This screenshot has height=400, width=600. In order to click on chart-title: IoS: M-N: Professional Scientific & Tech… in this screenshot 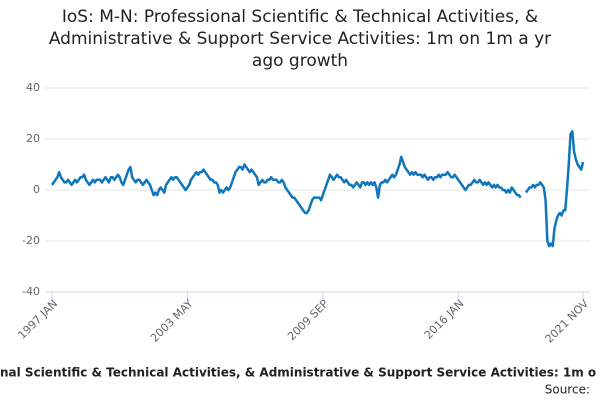, I will do `click(300, 17)`.